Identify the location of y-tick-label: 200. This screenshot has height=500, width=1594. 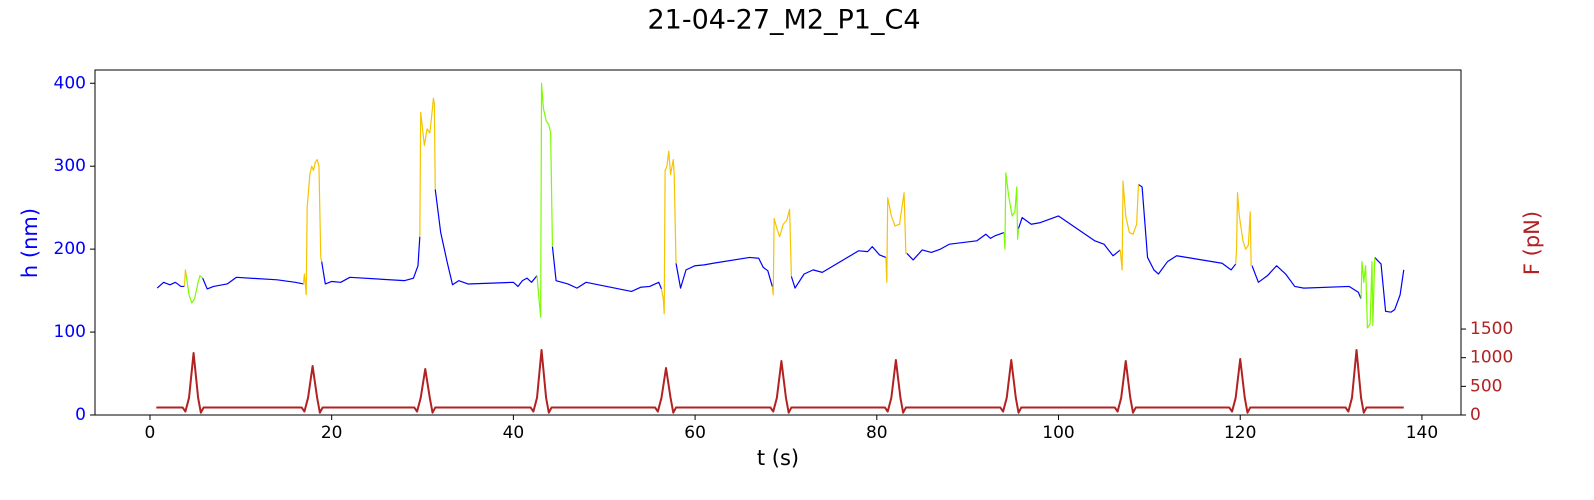
(70, 249).